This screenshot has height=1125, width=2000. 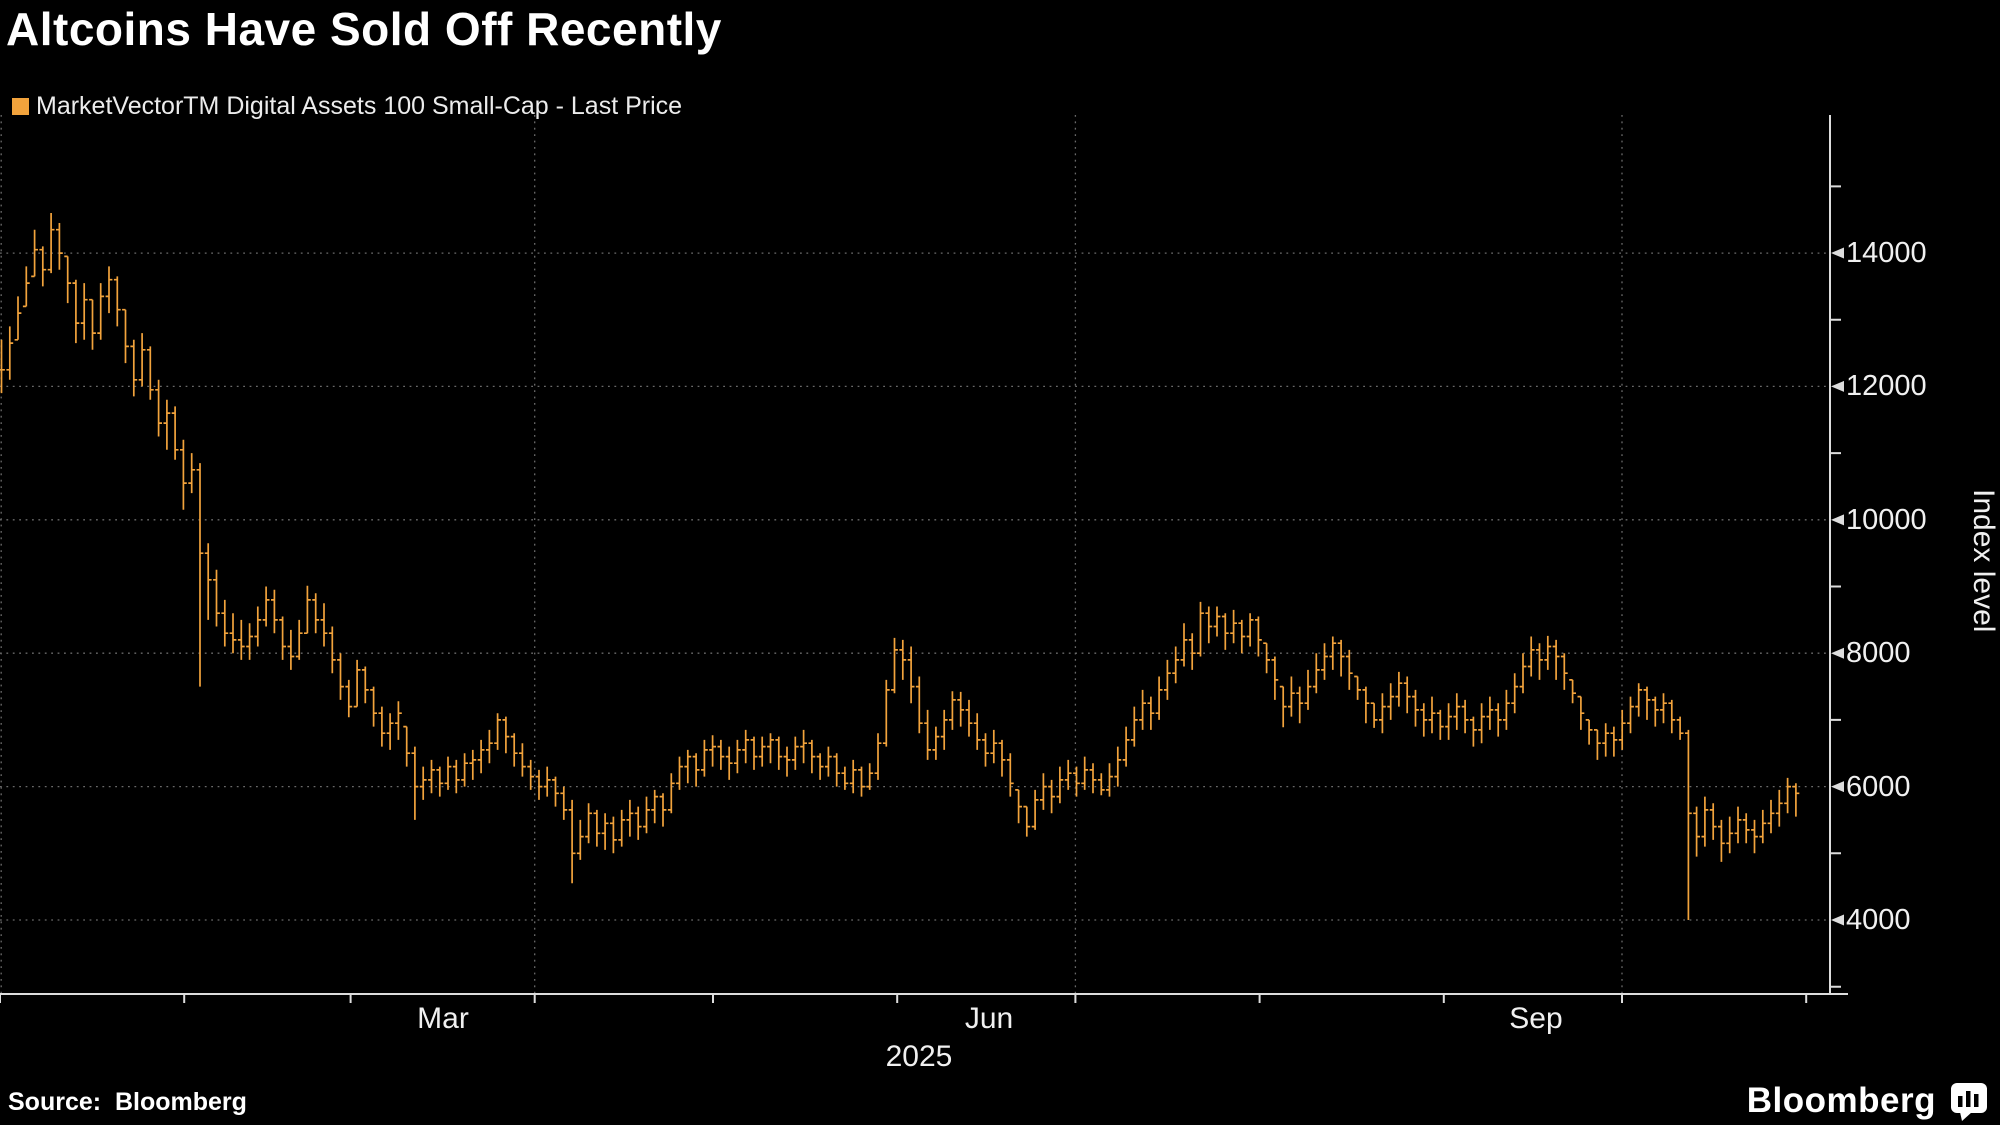 What do you see at coordinates (1841, 1100) in the screenshot?
I see `bloomberg-wordmark: Bloomberg` at bounding box center [1841, 1100].